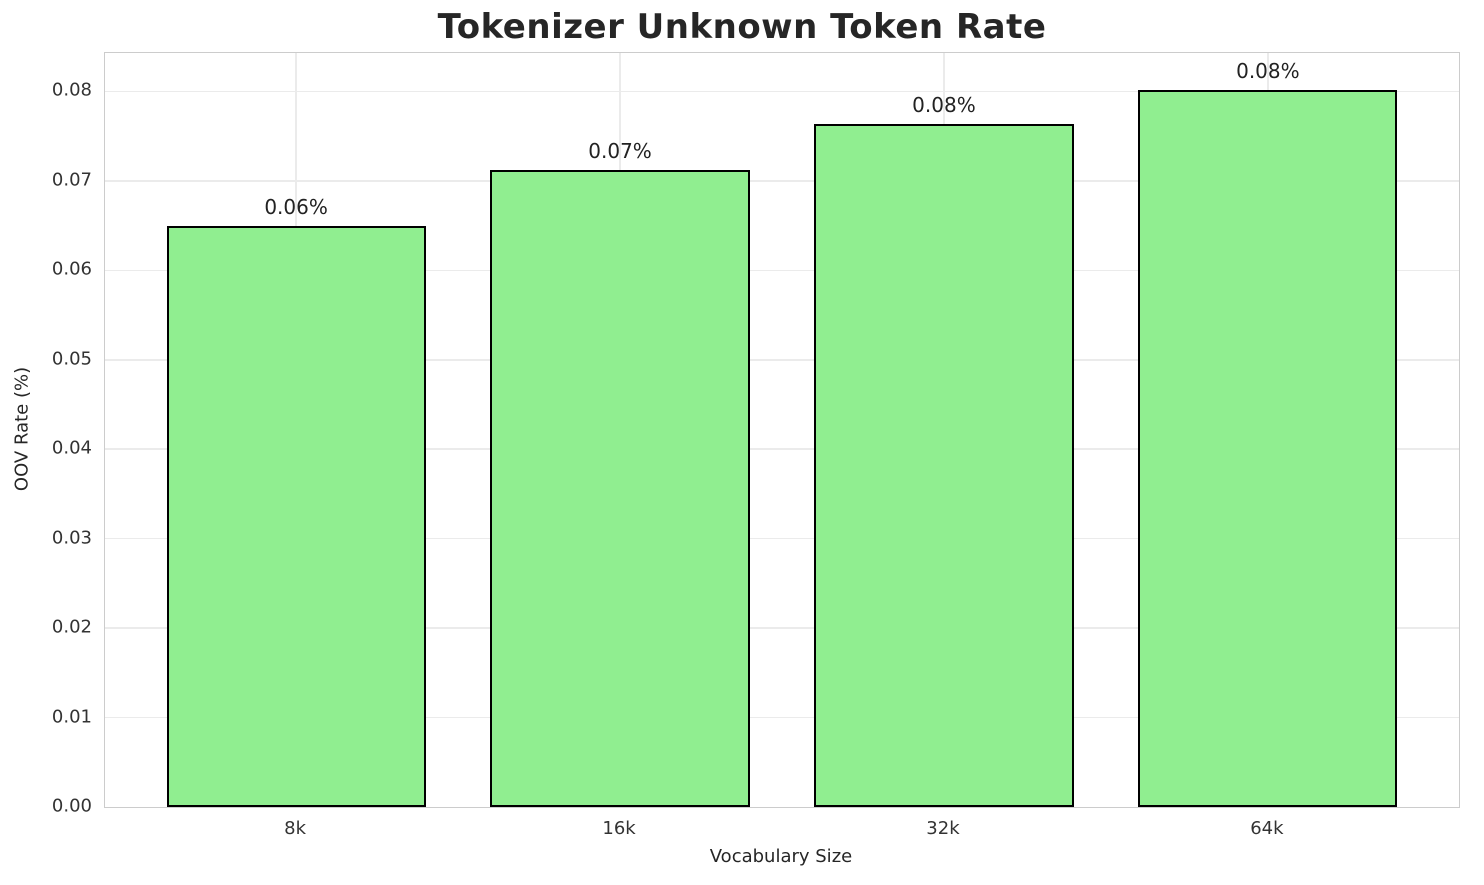 Image resolution: width=1484 pixels, height=885 pixels. Describe the element at coordinates (71, 717) in the screenshot. I see `y-tick-label: 0.01` at that location.